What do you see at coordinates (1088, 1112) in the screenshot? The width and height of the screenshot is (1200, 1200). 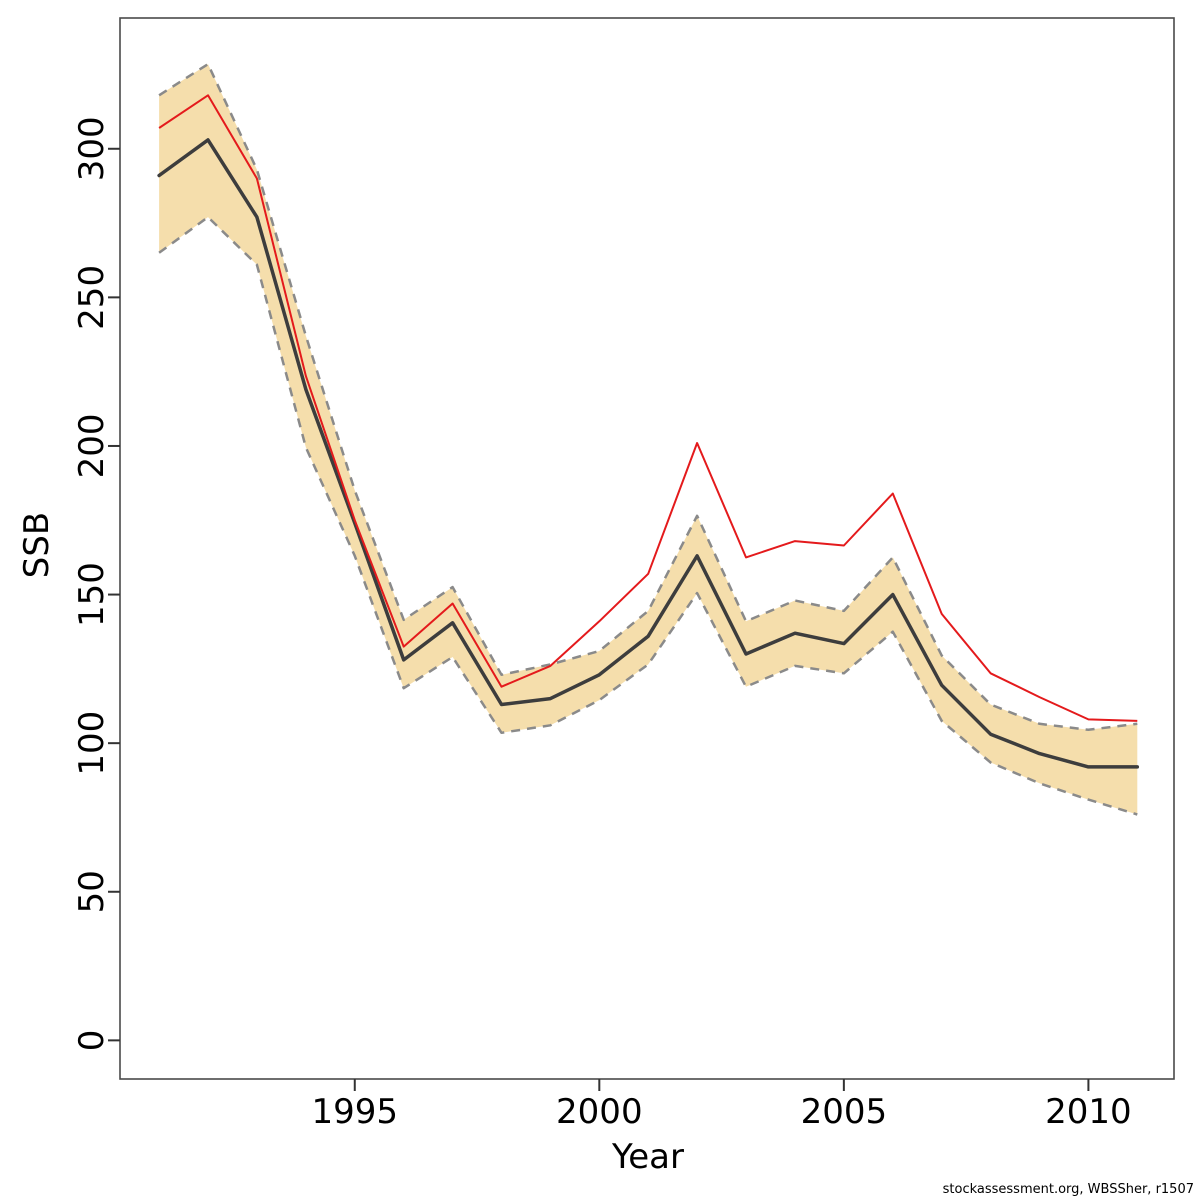 I see `x-tick-label: 2010` at bounding box center [1088, 1112].